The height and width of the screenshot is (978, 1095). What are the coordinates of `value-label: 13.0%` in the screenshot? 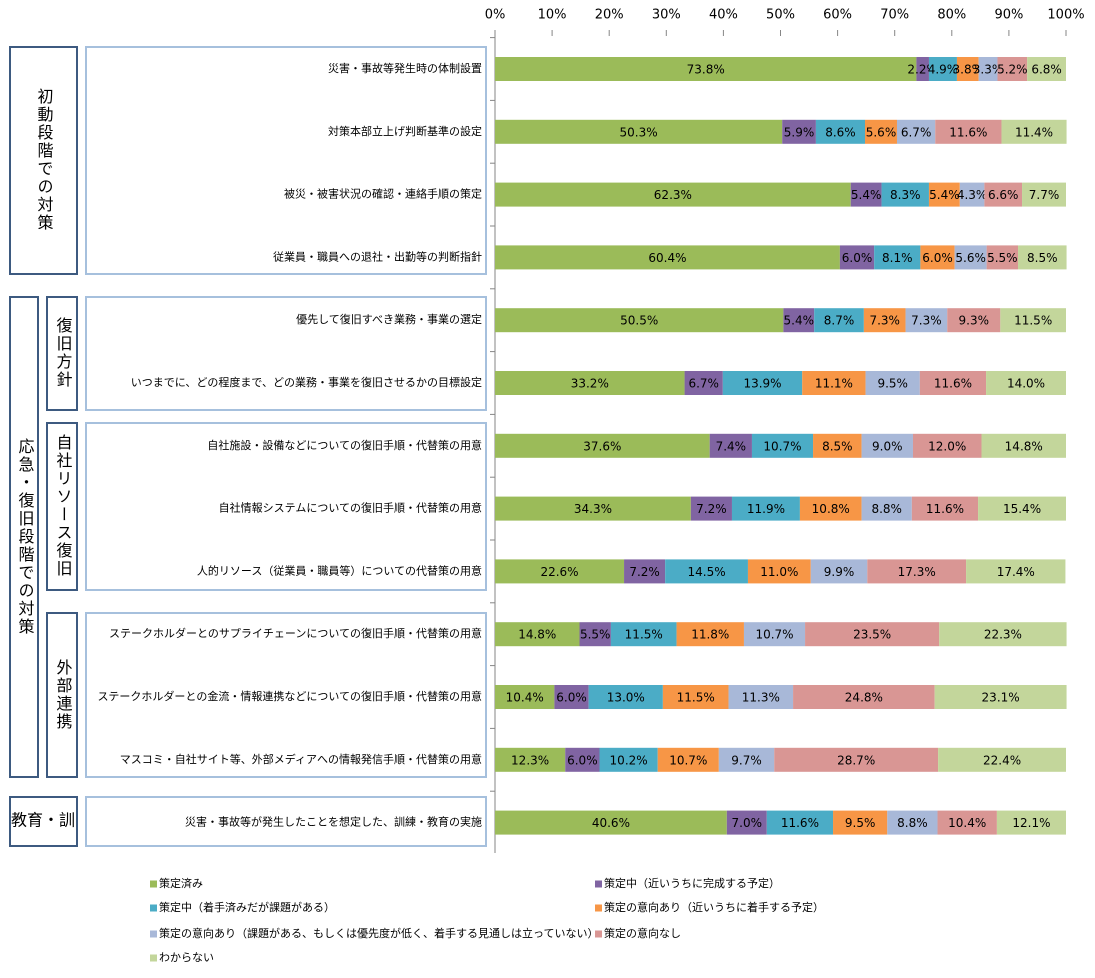 It's located at (626, 698).